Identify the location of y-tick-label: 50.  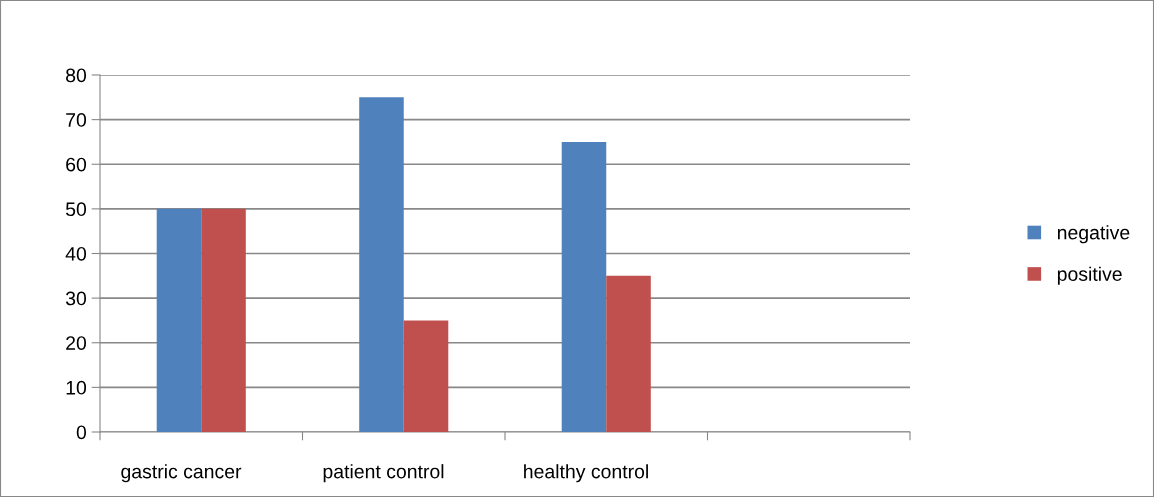
(76, 209).